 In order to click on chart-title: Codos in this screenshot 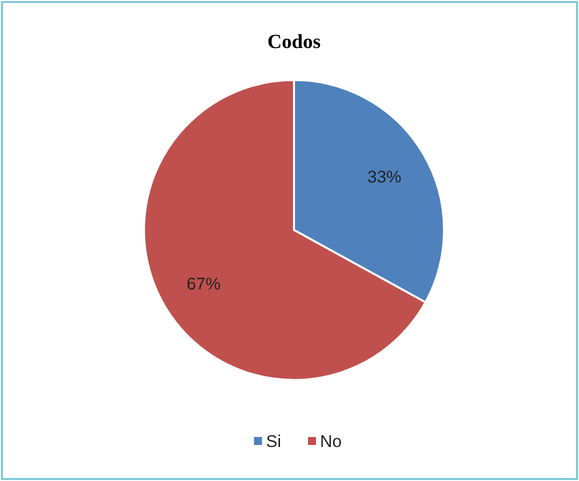, I will do `click(294, 42)`.